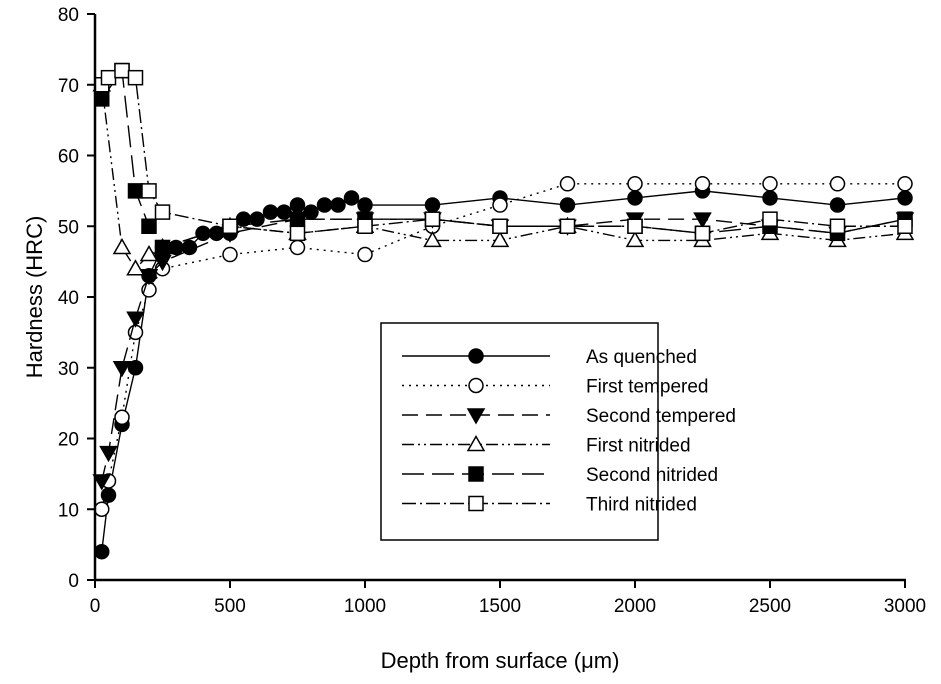  Describe the element at coordinates (500, 660) in the screenshot. I see `x-axis-label: Depth from surface (μm)` at that location.